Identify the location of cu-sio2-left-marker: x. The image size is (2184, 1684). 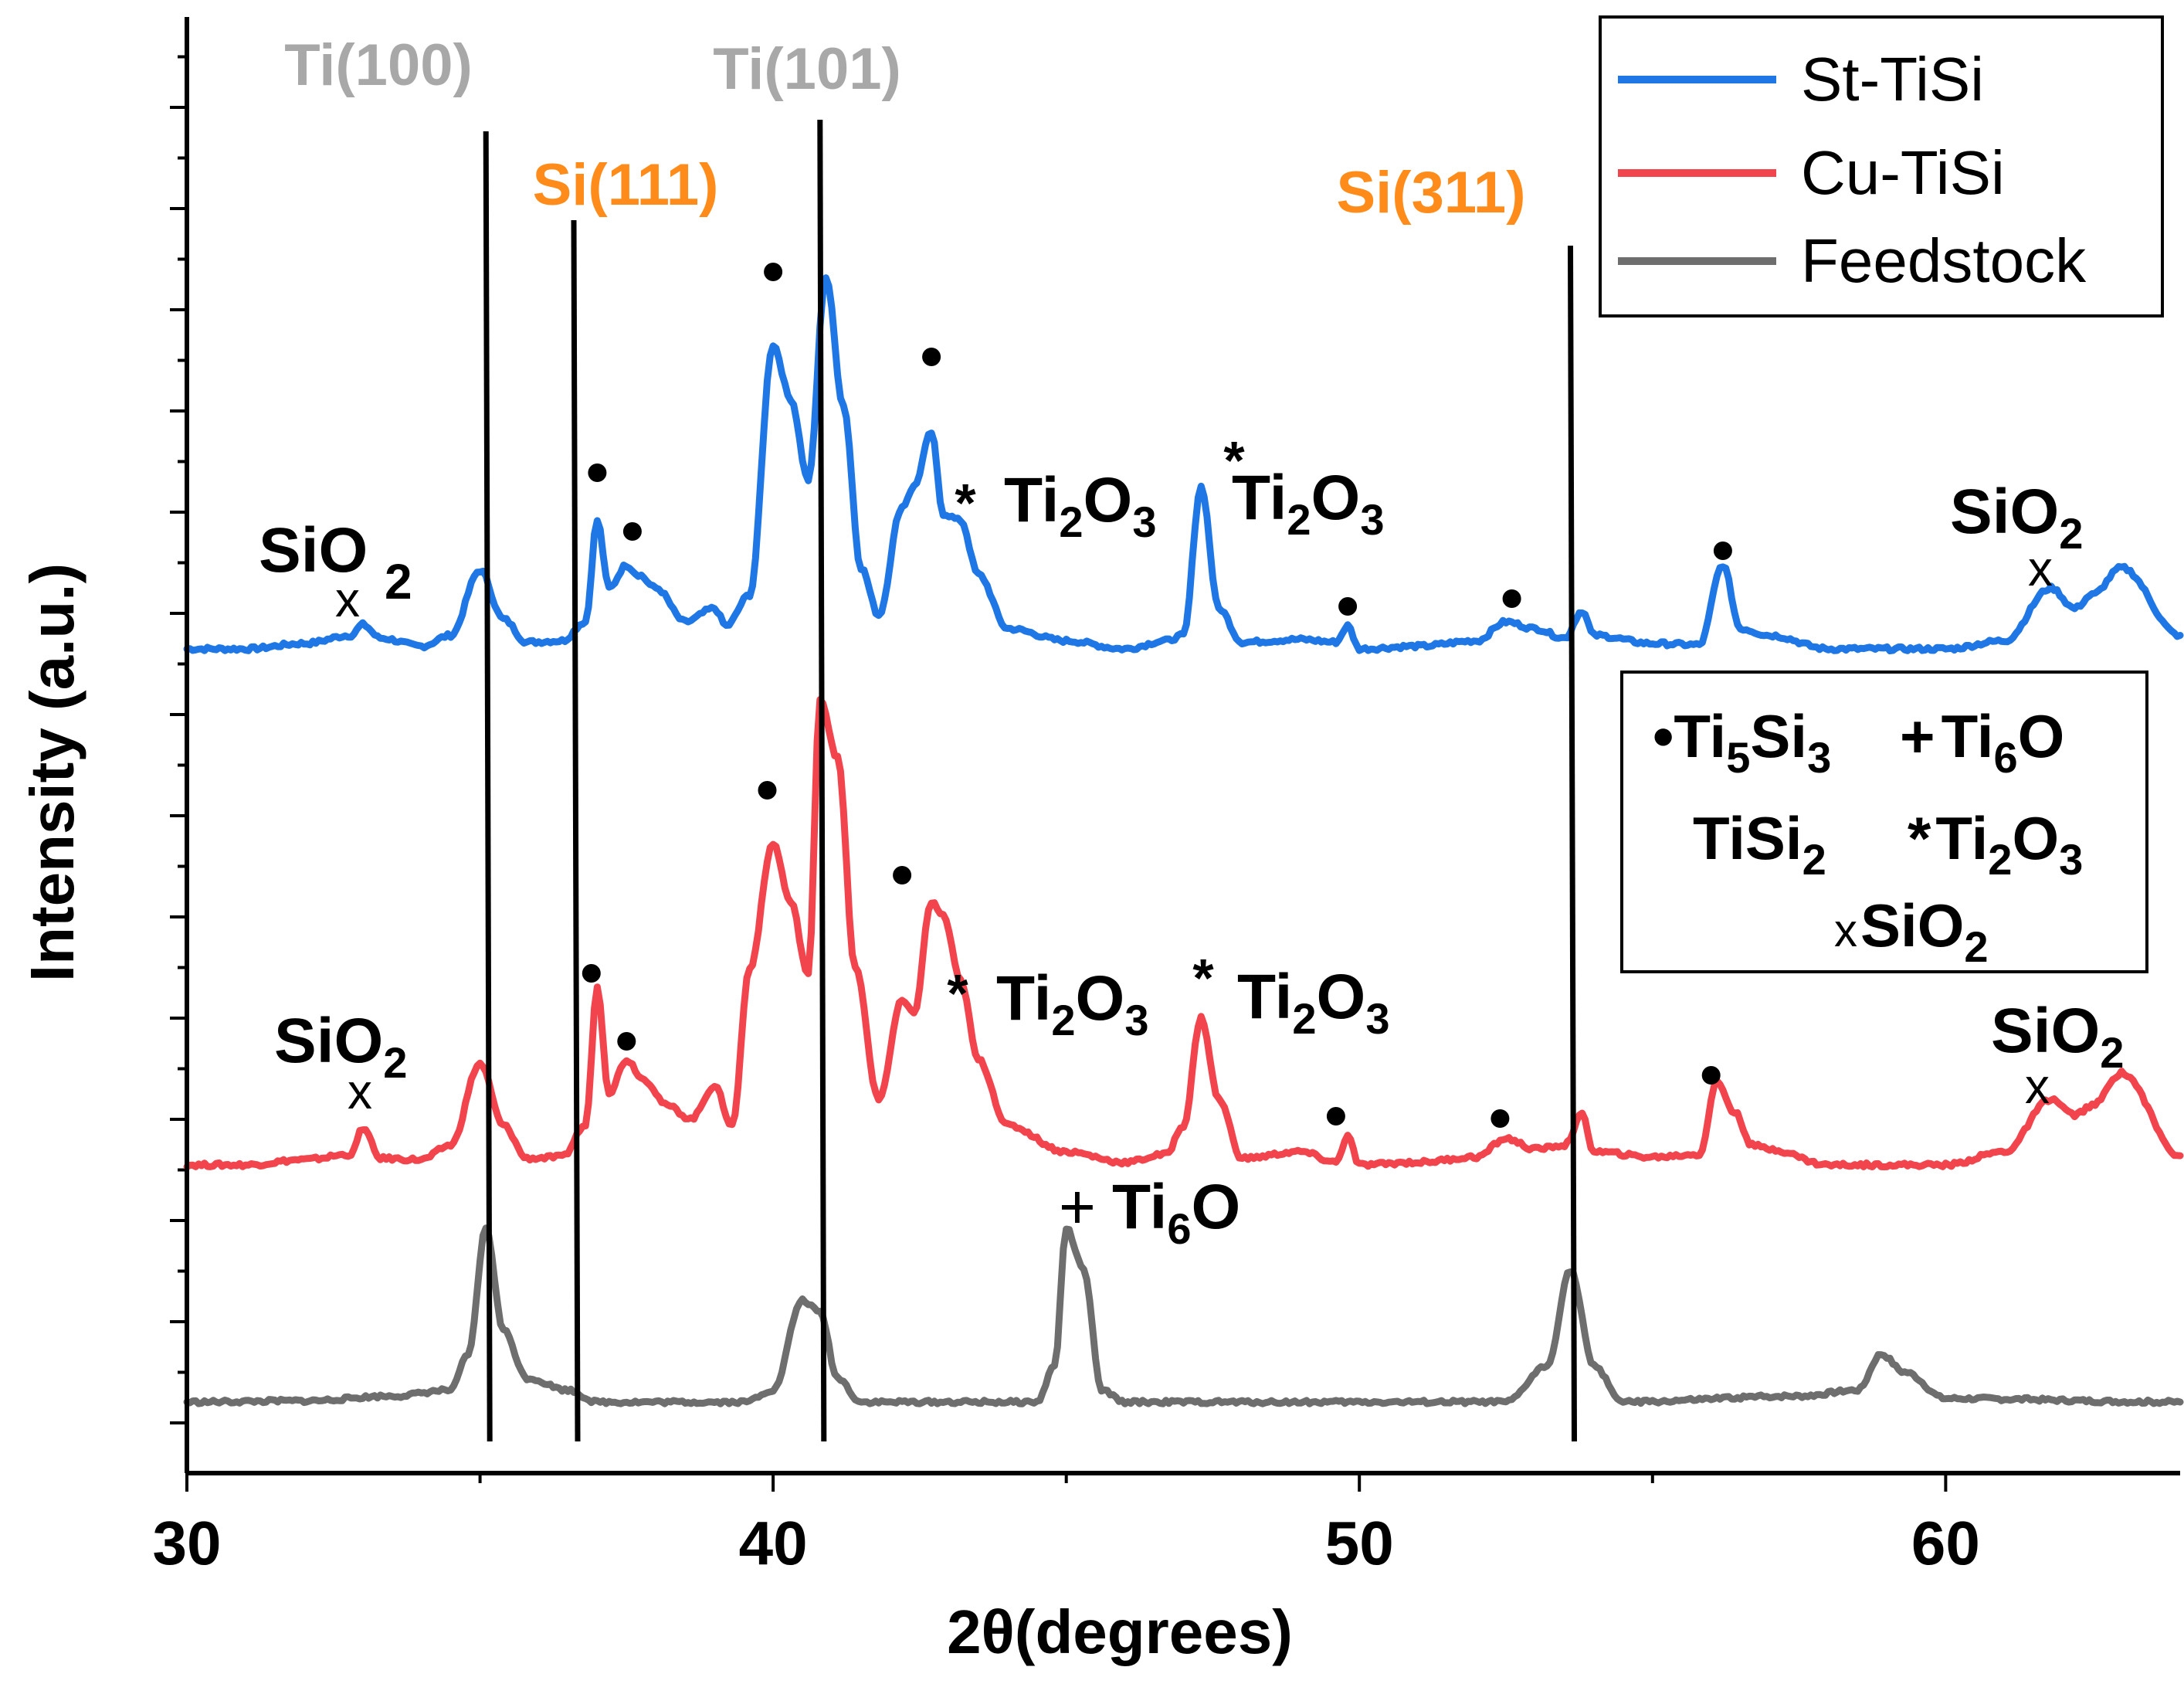
(360, 1091).